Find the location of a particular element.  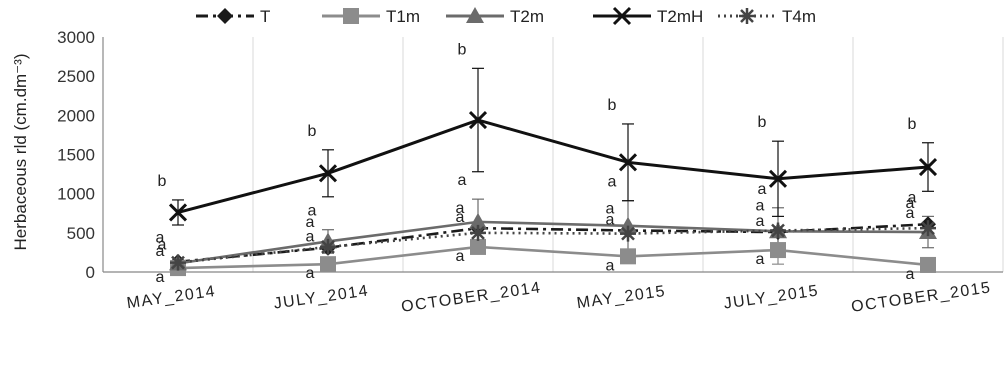

legend-label: T2mH is located at coordinates (680, 16).